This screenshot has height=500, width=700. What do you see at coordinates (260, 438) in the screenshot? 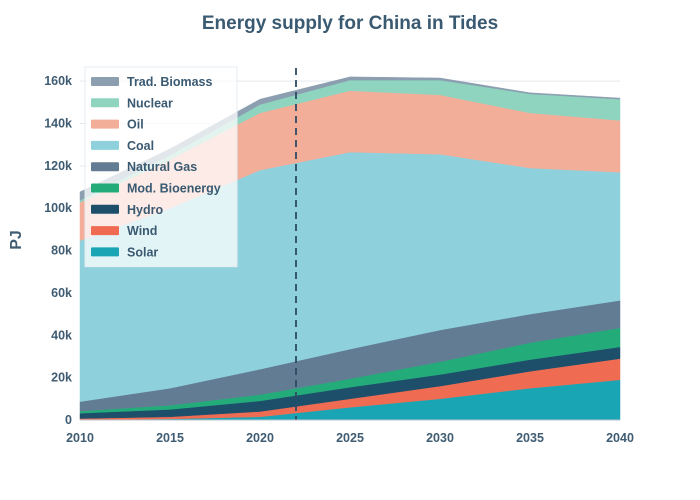
I see `x-tick-label: 2020` at bounding box center [260, 438].